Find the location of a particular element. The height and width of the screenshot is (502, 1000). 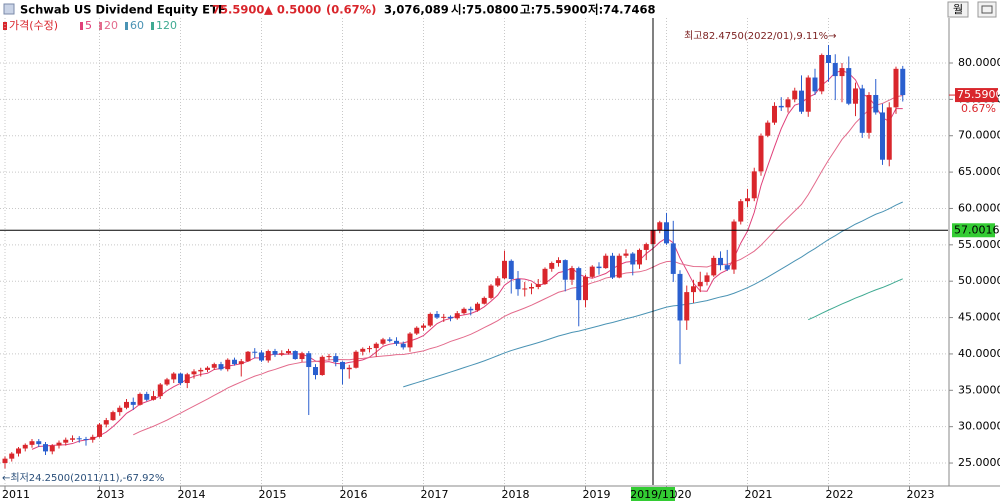

y-tick-label: 25.0000 is located at coordinates (979, 462).